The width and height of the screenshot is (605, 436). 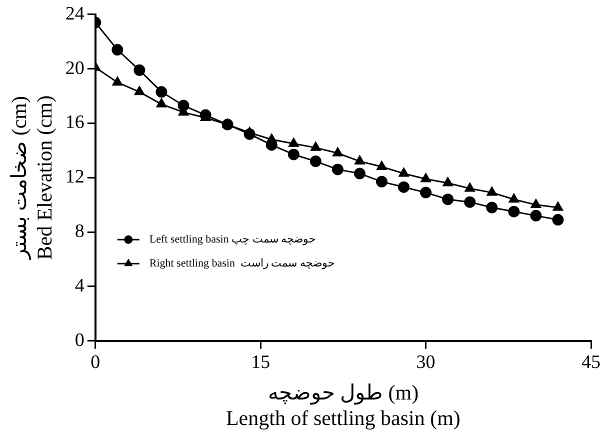 I want to click on y-tick-label: 4, so click(x=79, y=285).